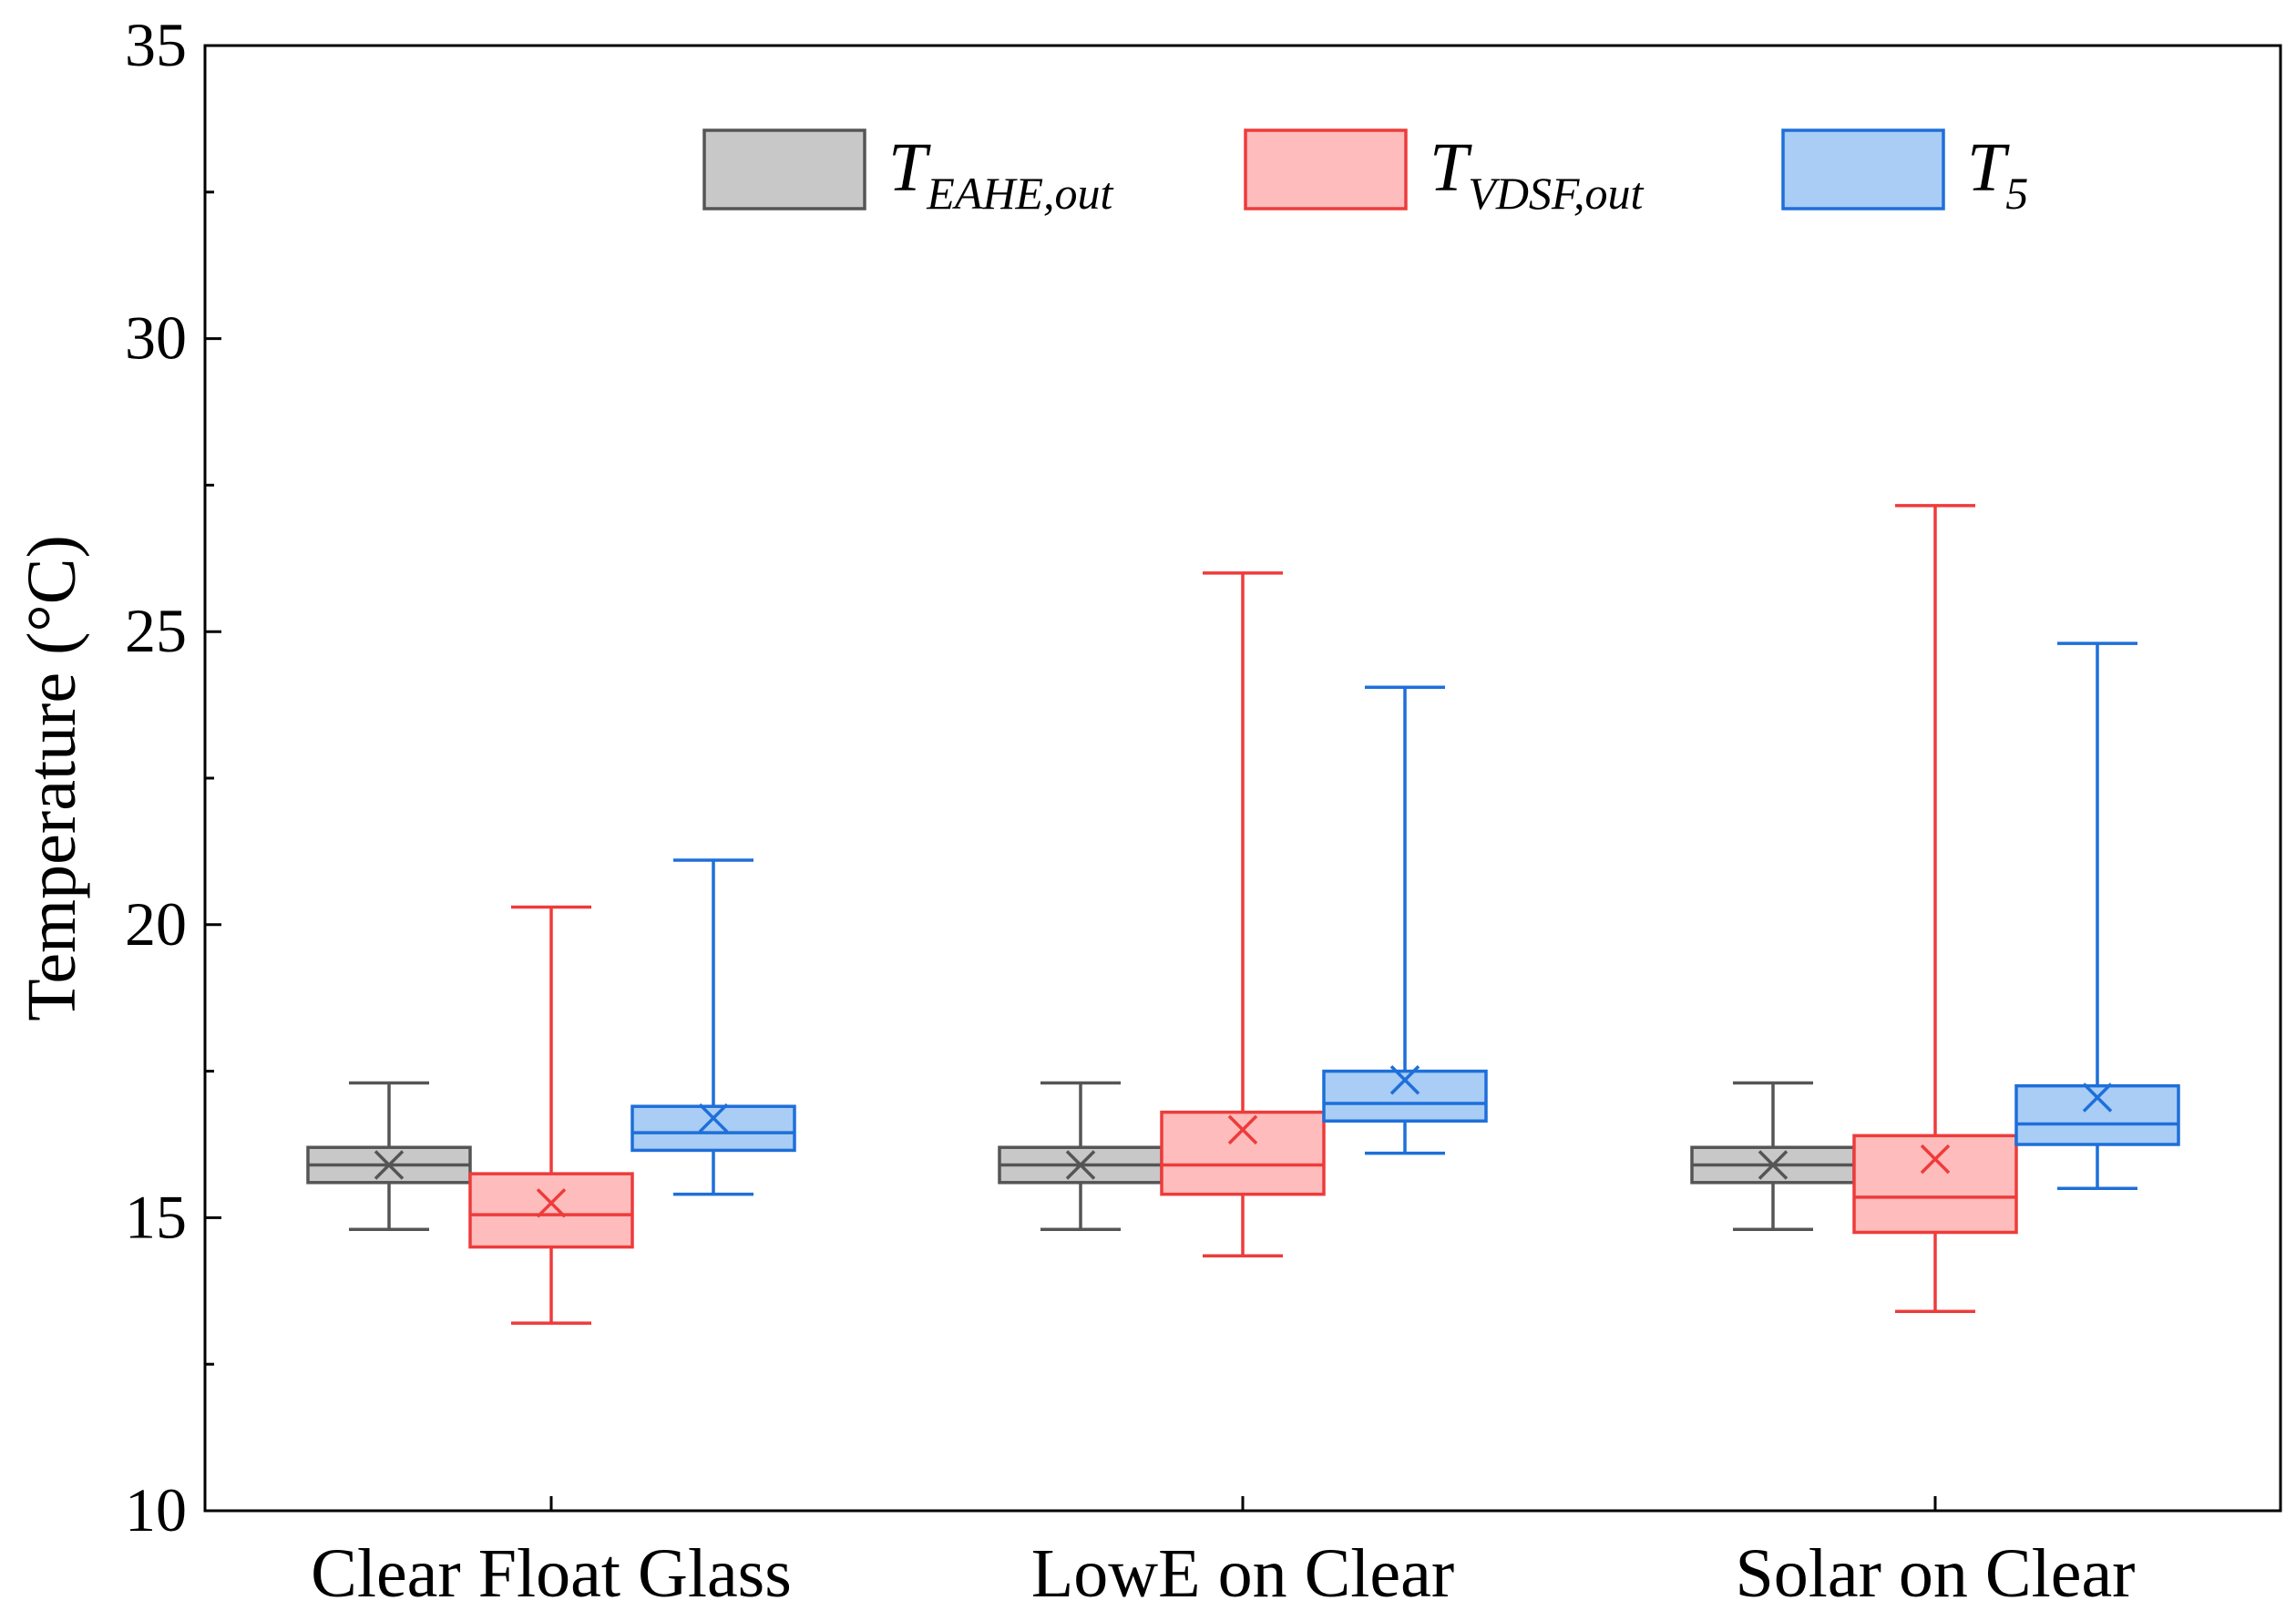 The height and width of the screenshot is (1621, 2296). Describe the element at coordinates (156, 1509) in the screenshot. I see `y-tick-label: 10` at that location.